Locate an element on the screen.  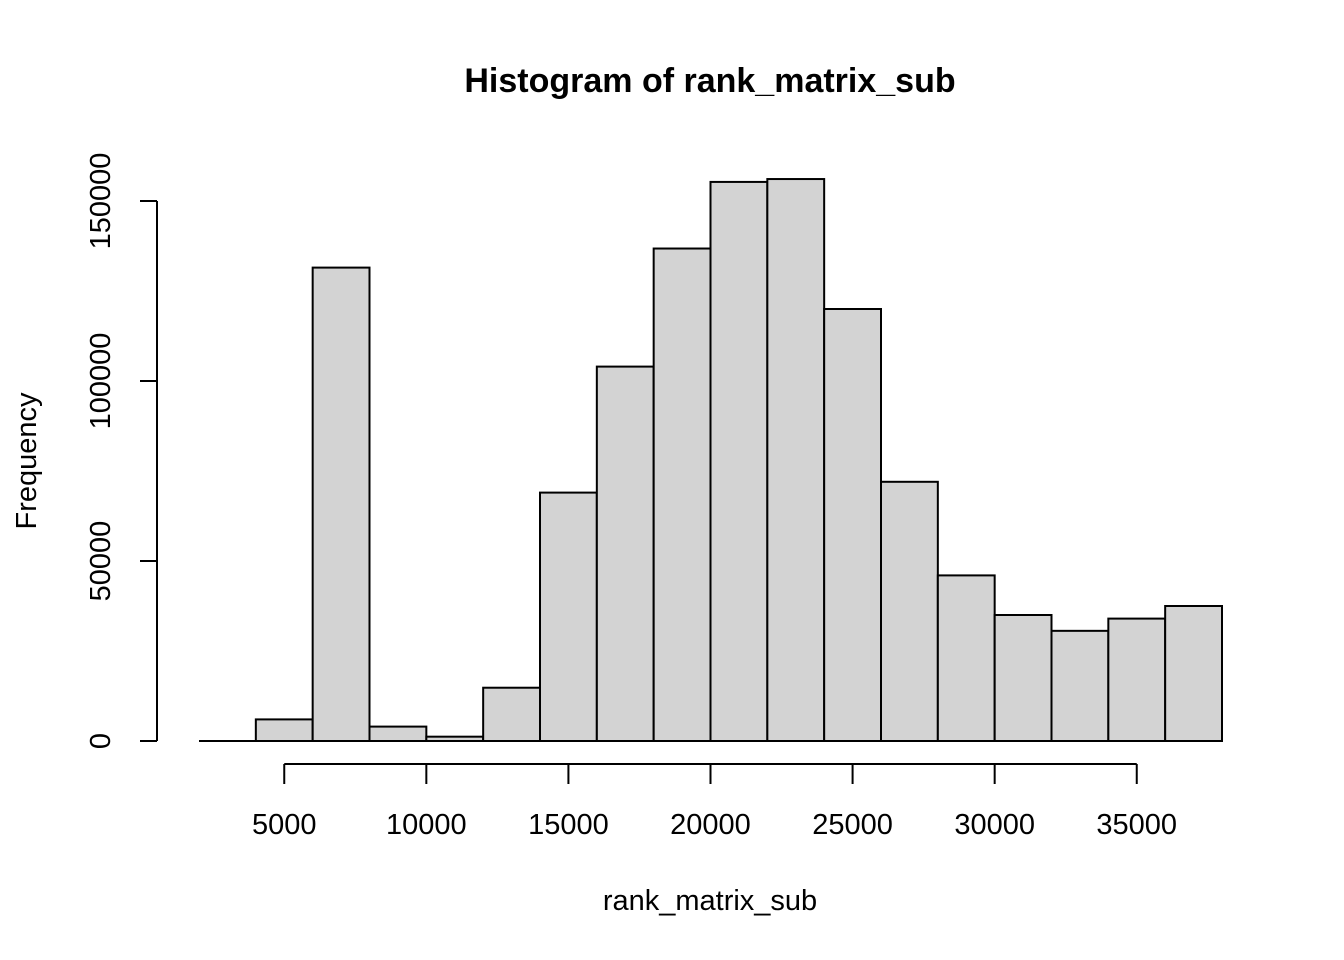
x-tick-label-4: 25000 is located at coordinates (852, 825).